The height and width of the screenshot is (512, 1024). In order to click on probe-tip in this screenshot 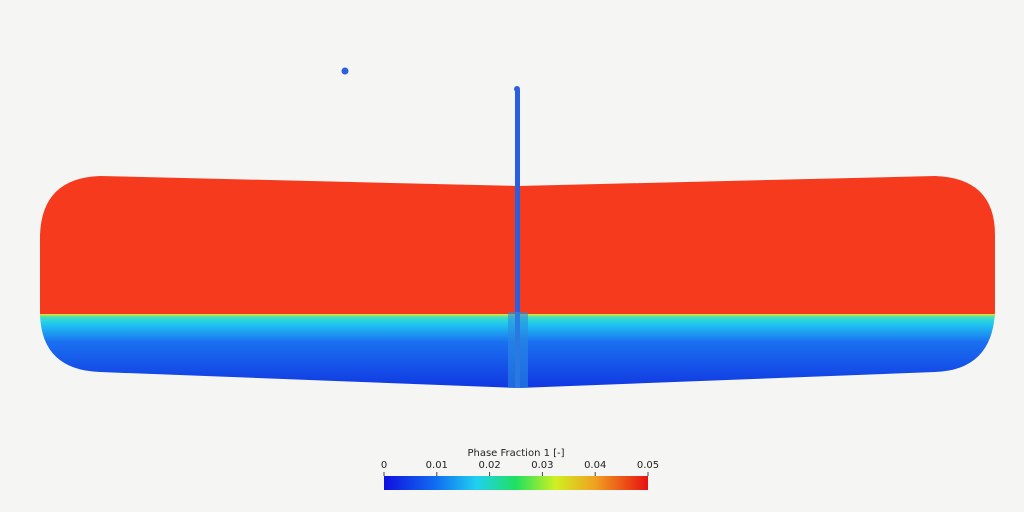, I will do `click(517, 89)`.